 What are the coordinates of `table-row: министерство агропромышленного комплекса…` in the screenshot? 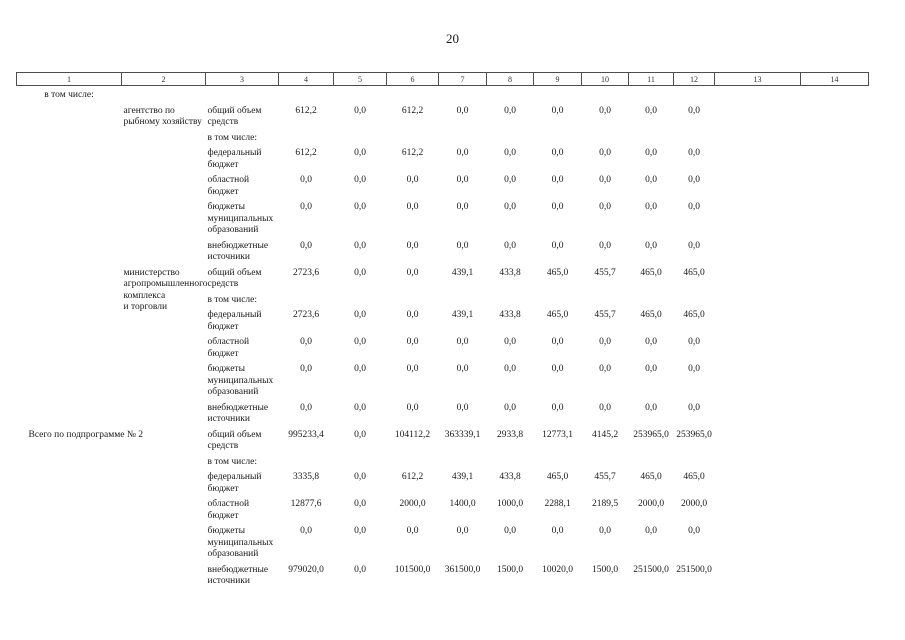 It's located at (443, 288).